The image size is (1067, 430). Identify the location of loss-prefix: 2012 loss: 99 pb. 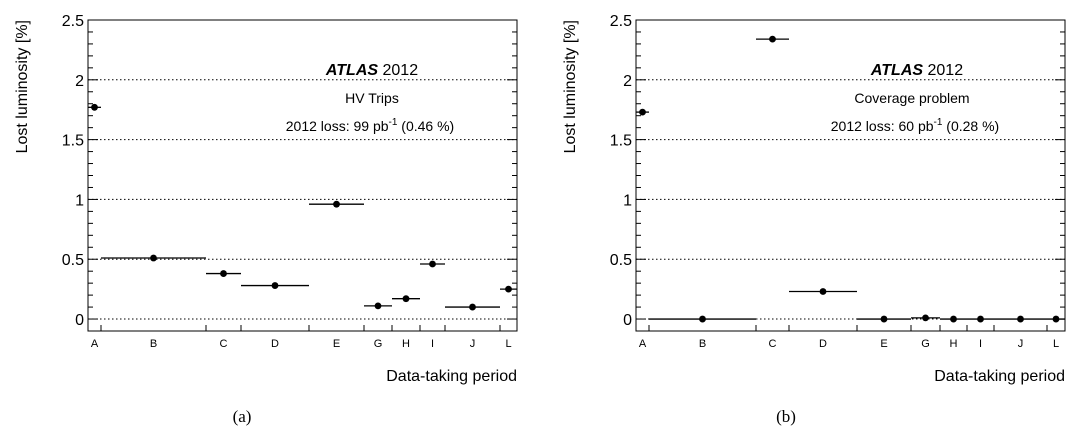
(337, 126).